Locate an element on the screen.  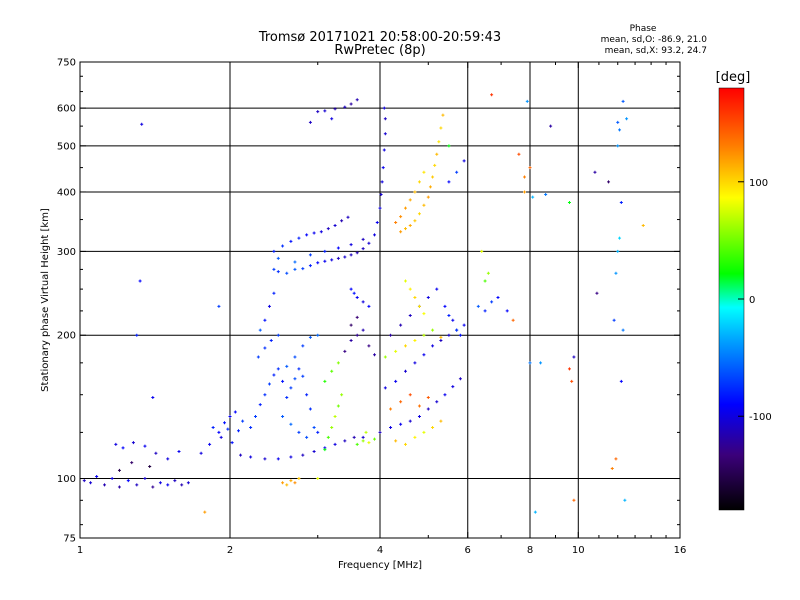
y-tick-label: 500 is located at coordinates (66, 146).